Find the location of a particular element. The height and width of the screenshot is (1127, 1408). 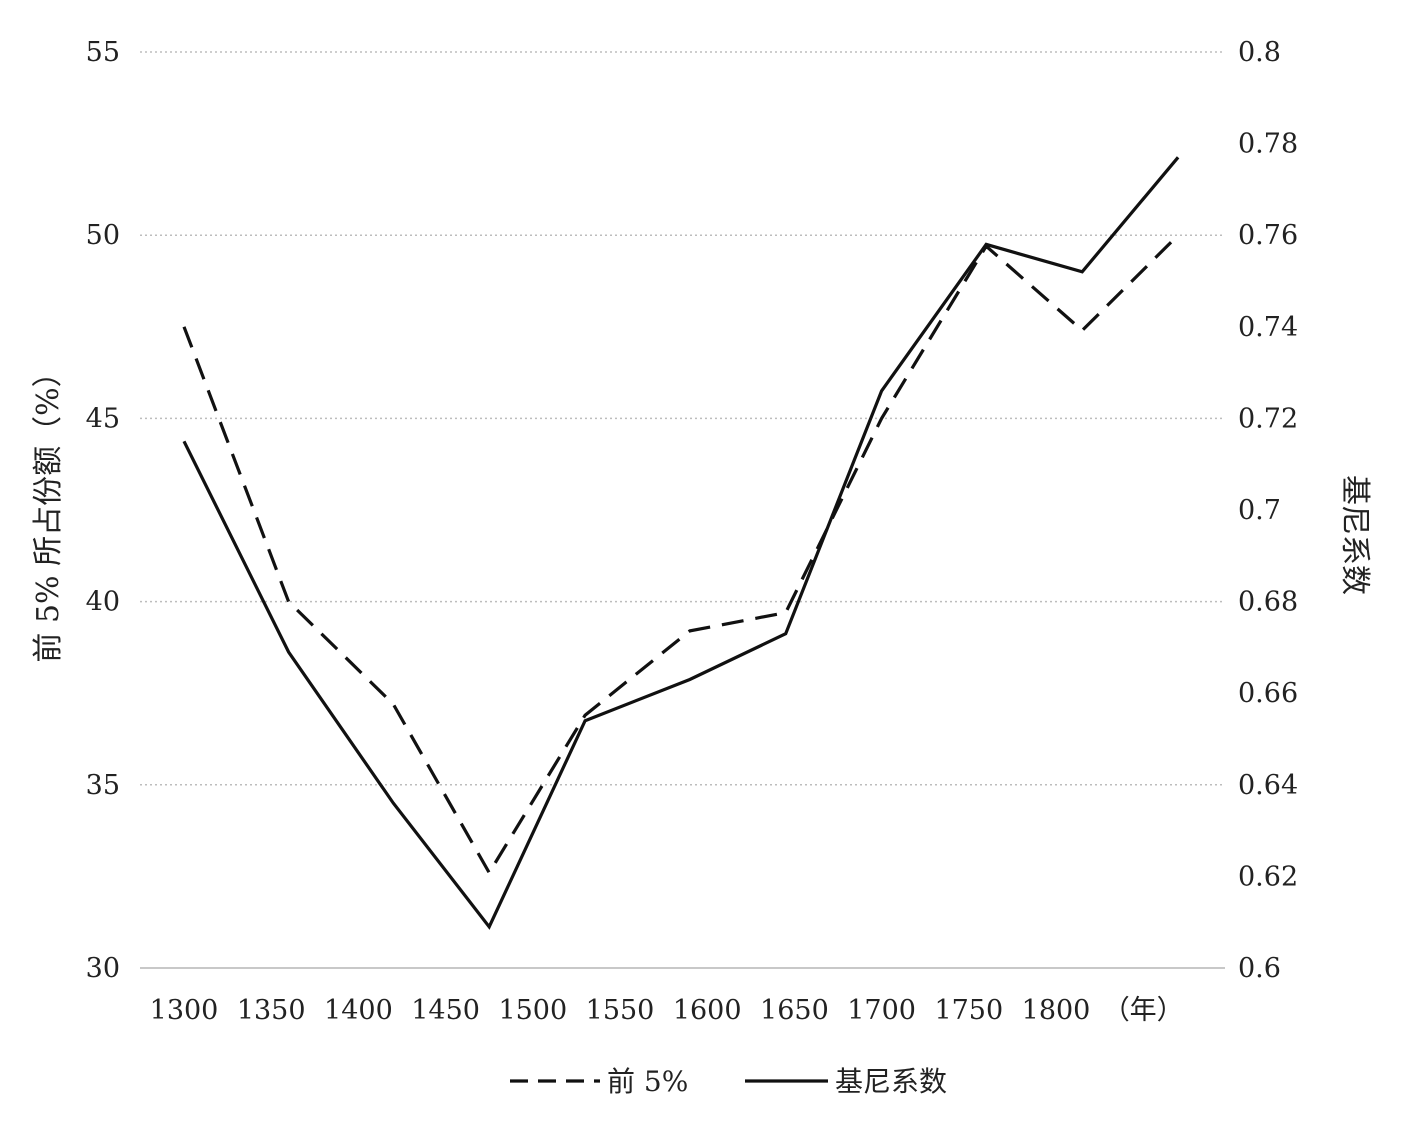

right-axis-tick-label: 0.72 is located at coordinates (1268, 418).